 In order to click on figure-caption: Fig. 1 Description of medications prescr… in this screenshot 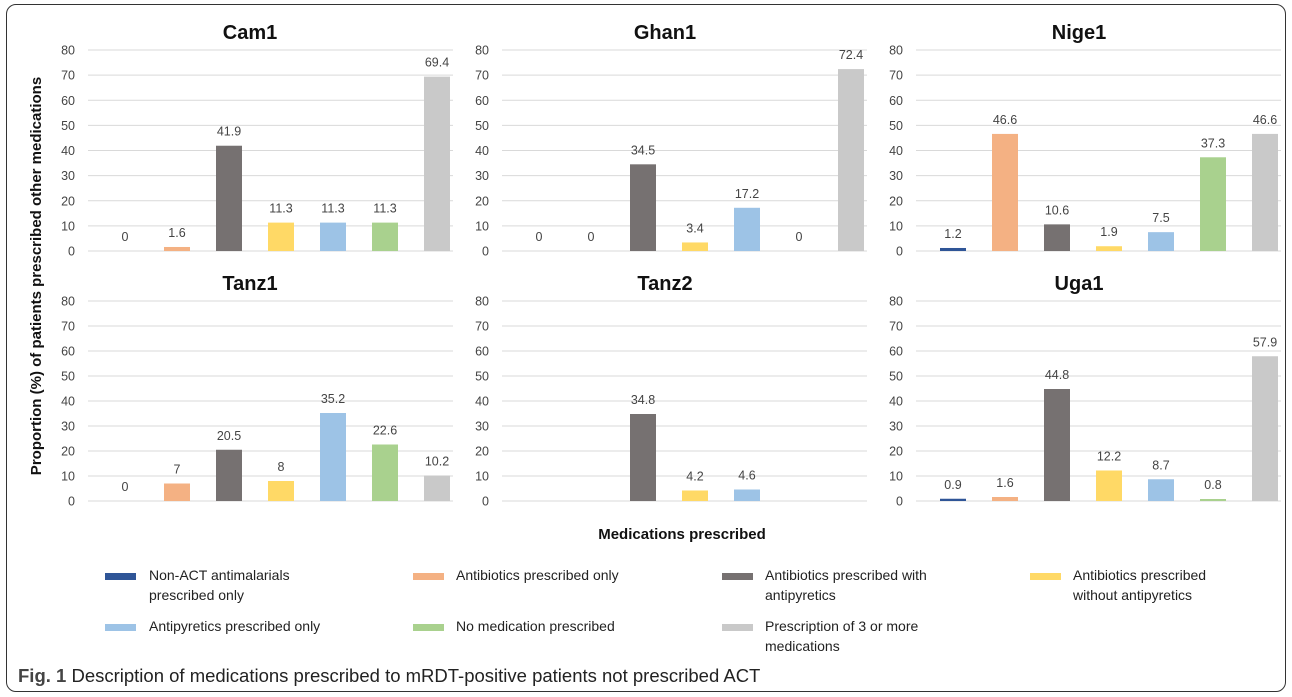, I will do `click(389, 676)`.